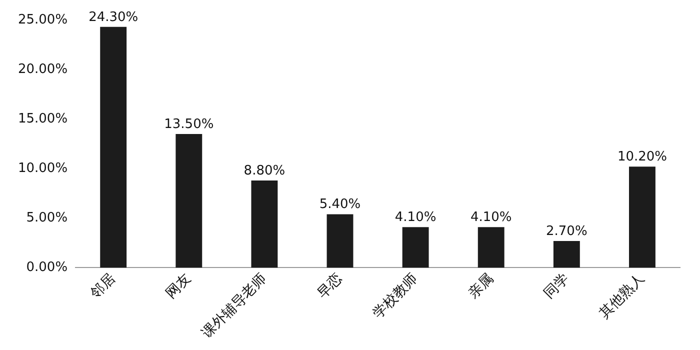 The image size is (700, 350). What do you see at coordinates (43, 118) in the screenshot?
I see `y-tick-label: 15.00%` at bounding box center [43, 118].